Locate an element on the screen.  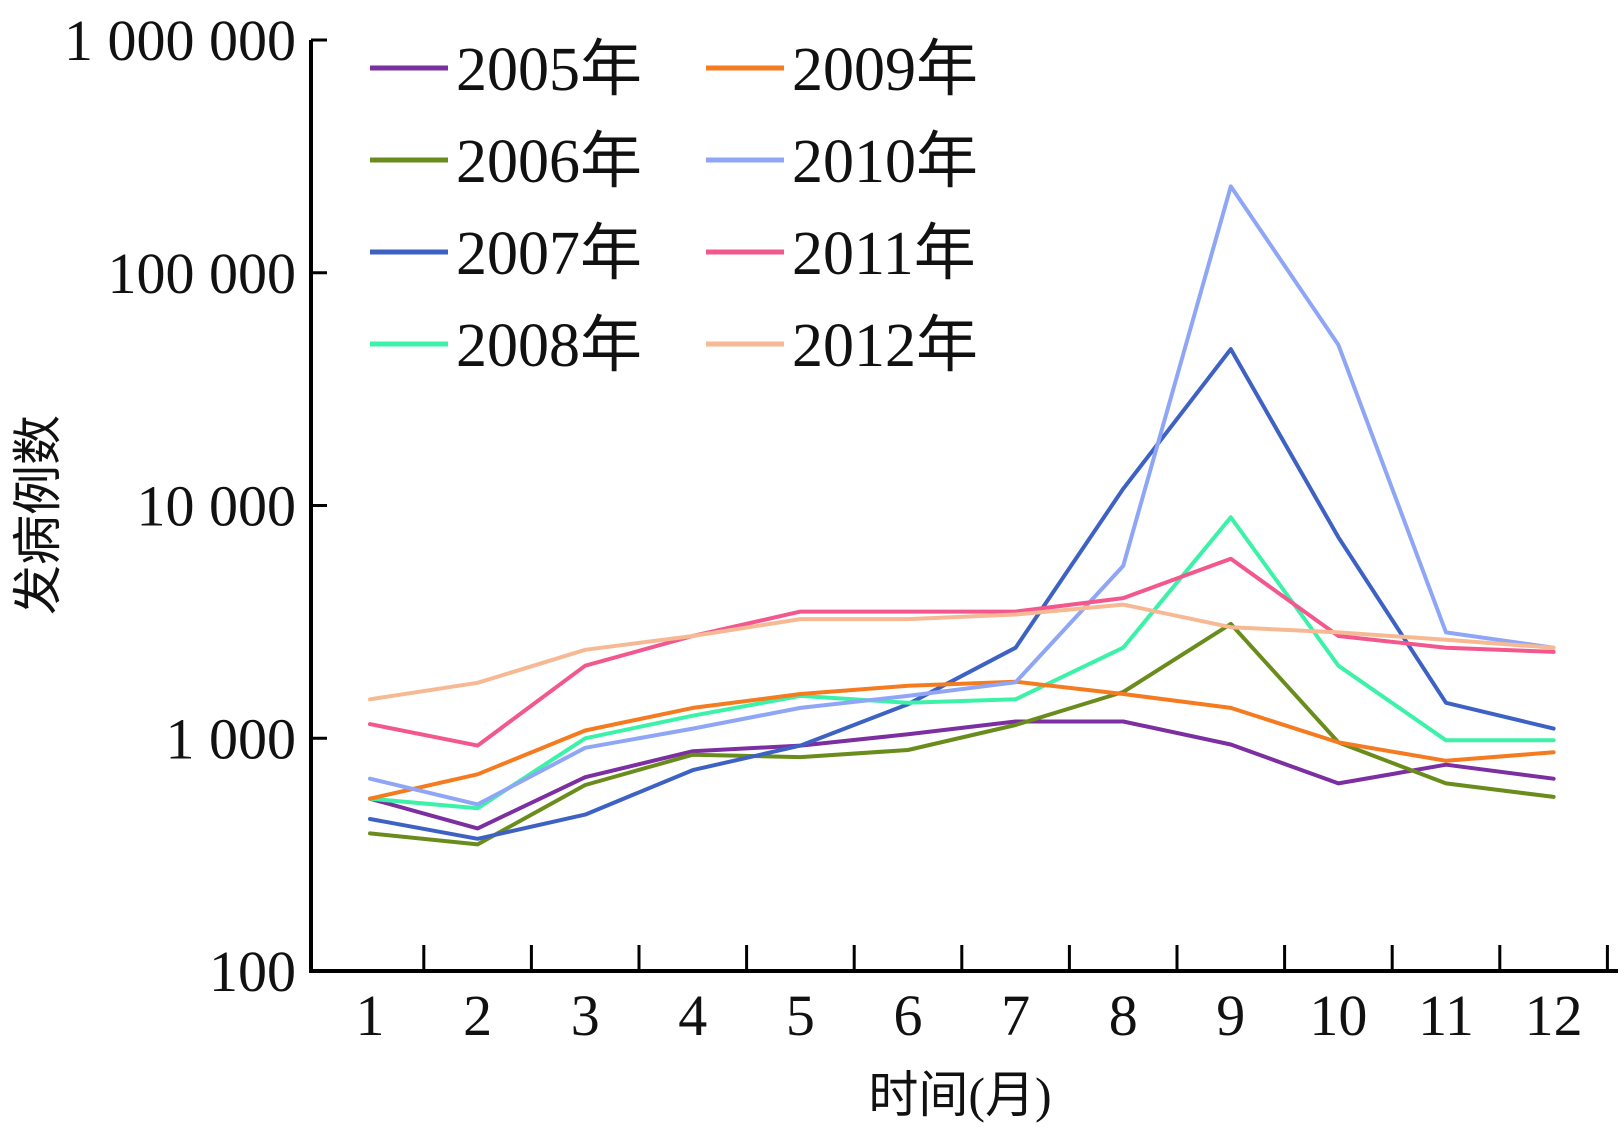
x-tick-label: 1 is located at coordinates (370, 1015).